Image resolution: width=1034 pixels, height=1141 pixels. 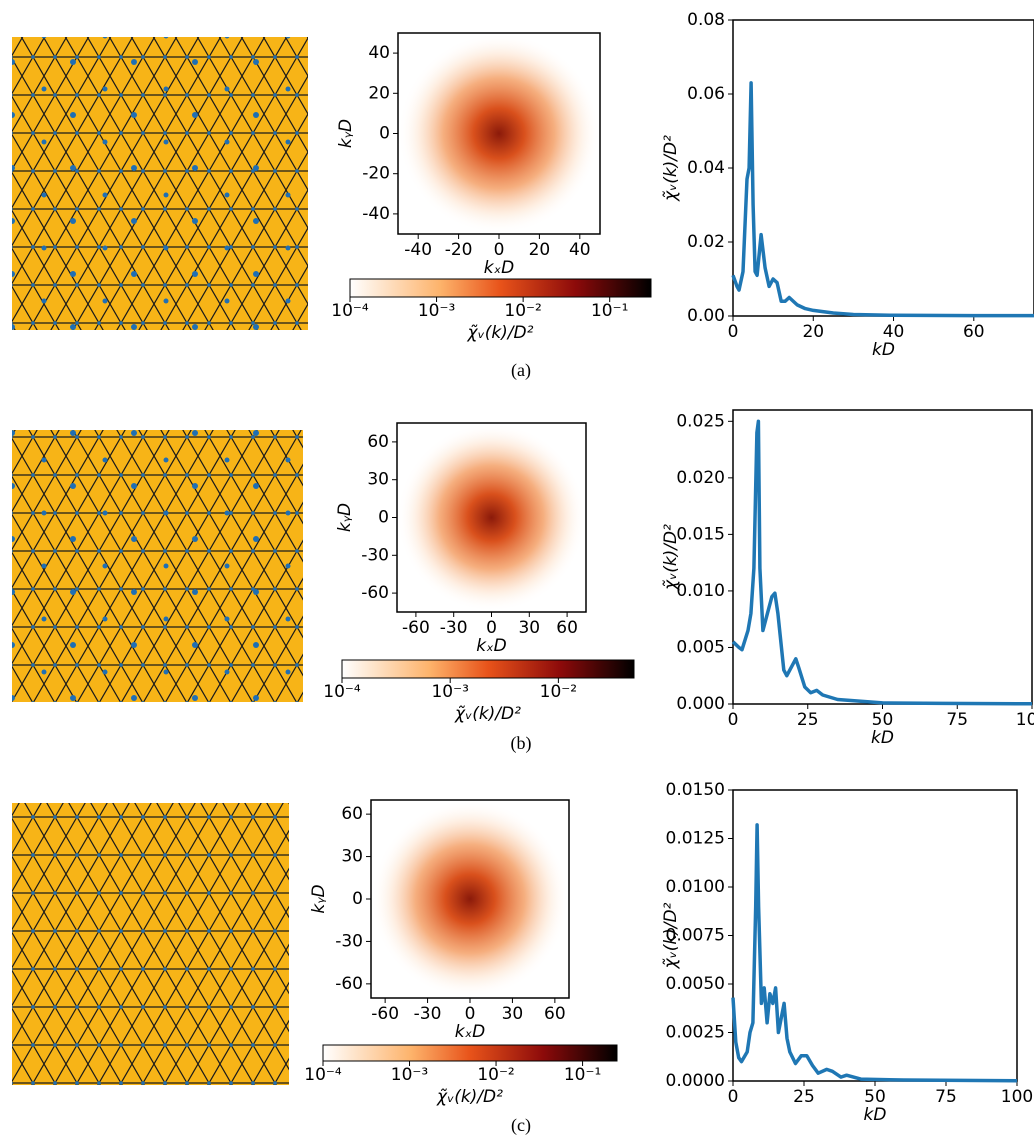 I want to click on y-tick-label: 0.010, so click(x=700, y=591).